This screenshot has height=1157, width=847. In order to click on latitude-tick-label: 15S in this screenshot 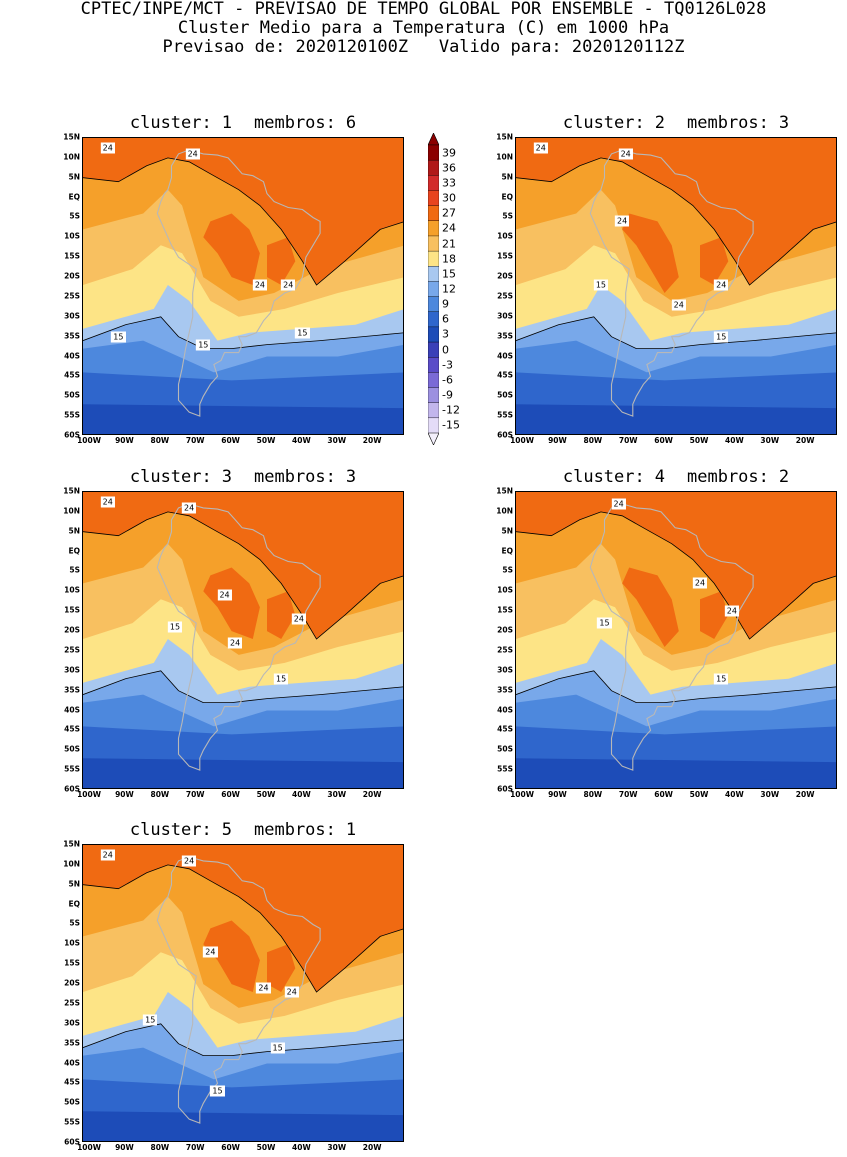, I will do `click(72, 963)`.